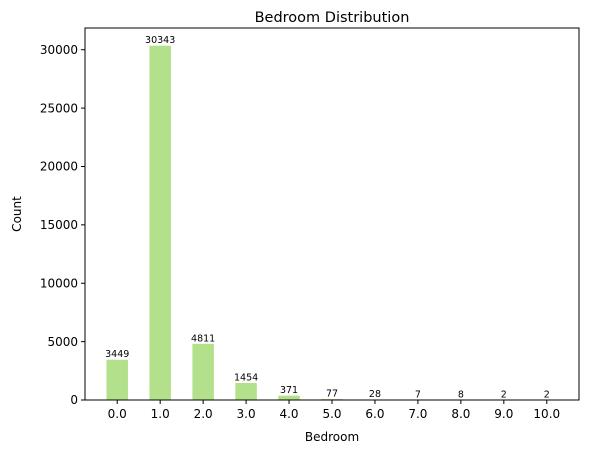 Image resolution: width=589 pixels, height=453 pixels. I want to click on x-tick-label-9.0: 9.0, so click(503, 414).